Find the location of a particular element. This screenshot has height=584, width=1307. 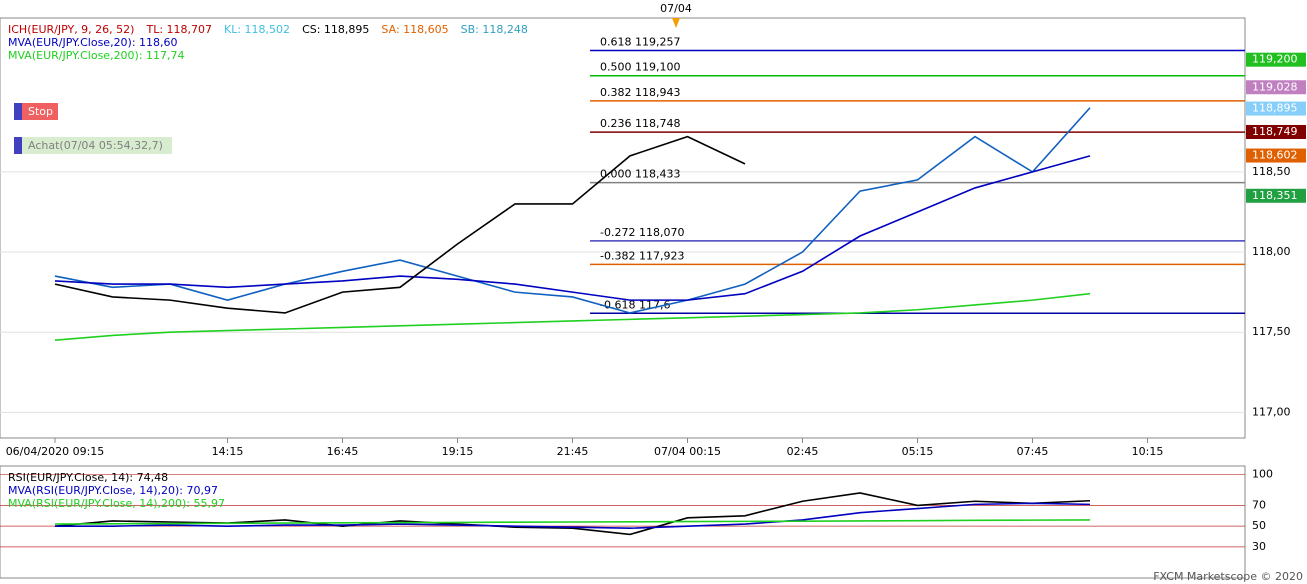

price-tag-label: 118,351 is located at coordinates (1275, 195).